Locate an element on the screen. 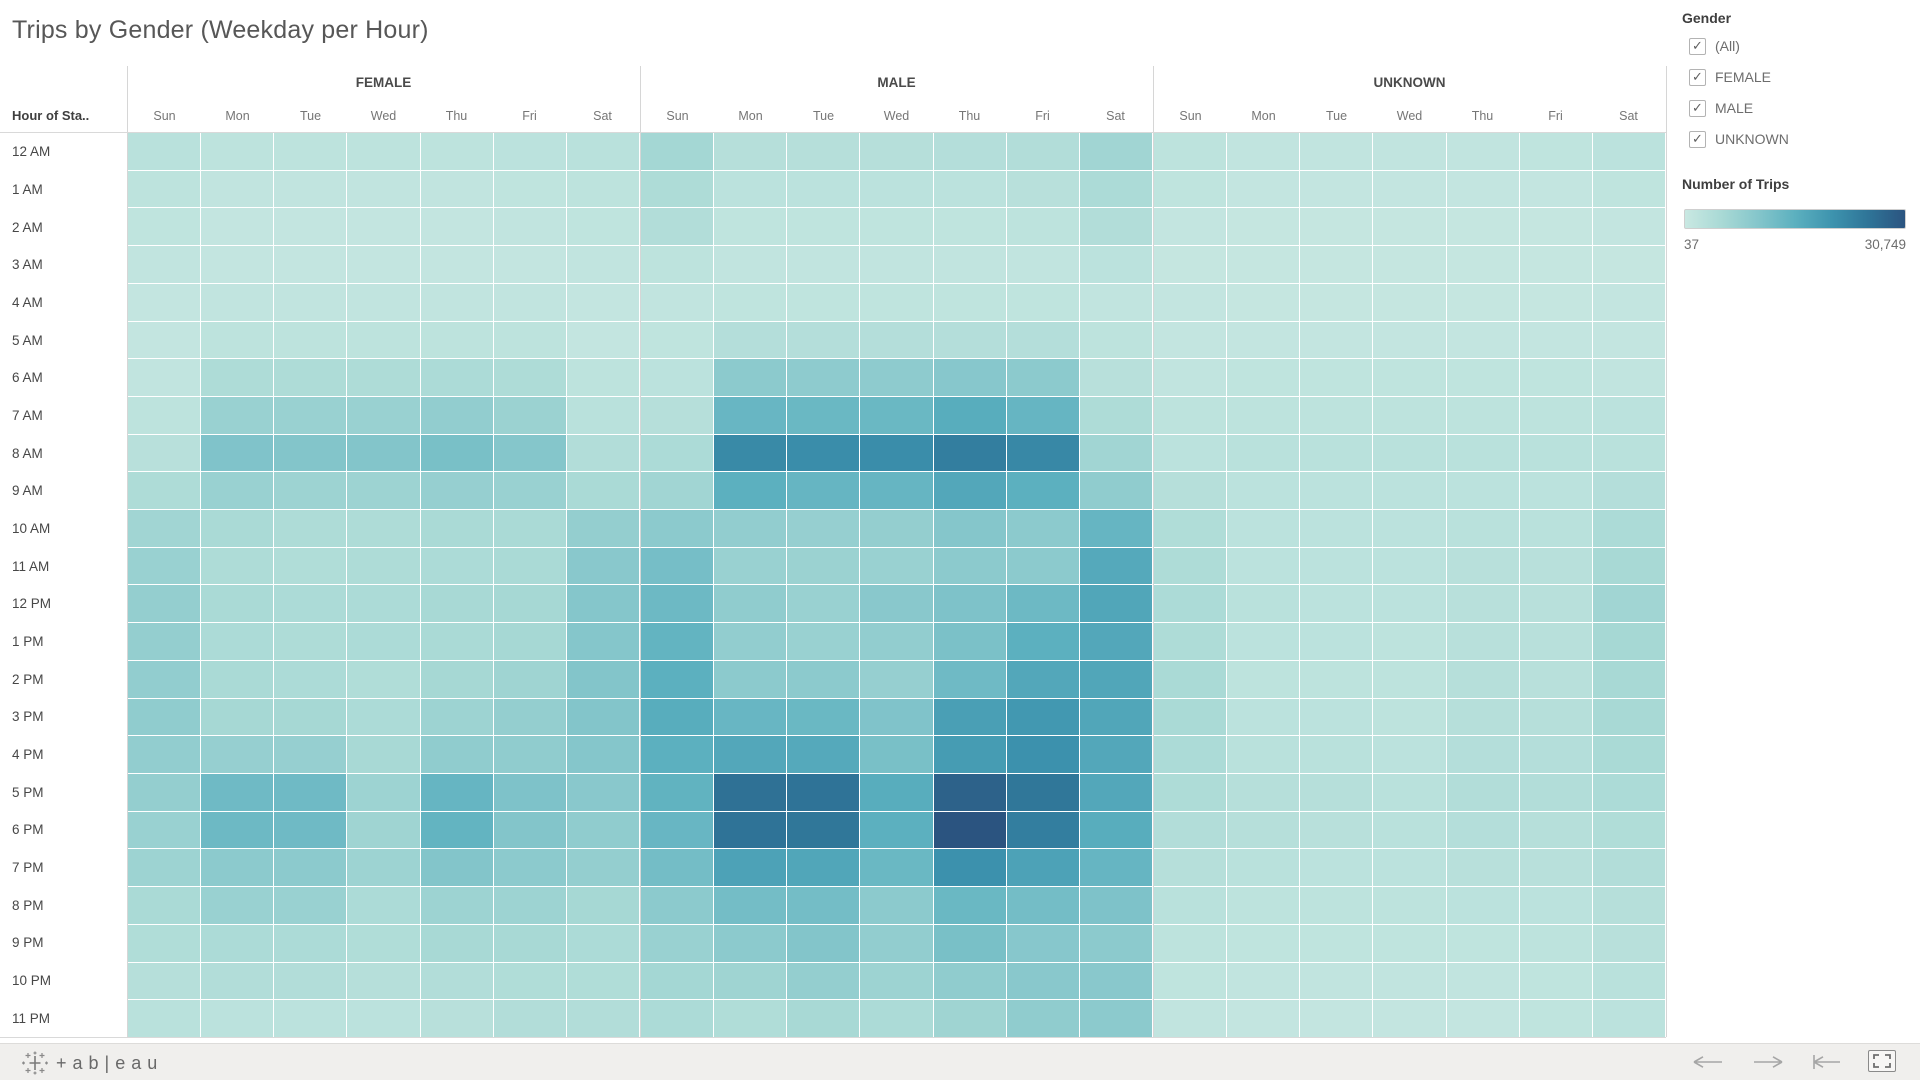 This screenshot has height=1080, width=1920. cell-male-mon-4pm is located at coordinates (750, 755).